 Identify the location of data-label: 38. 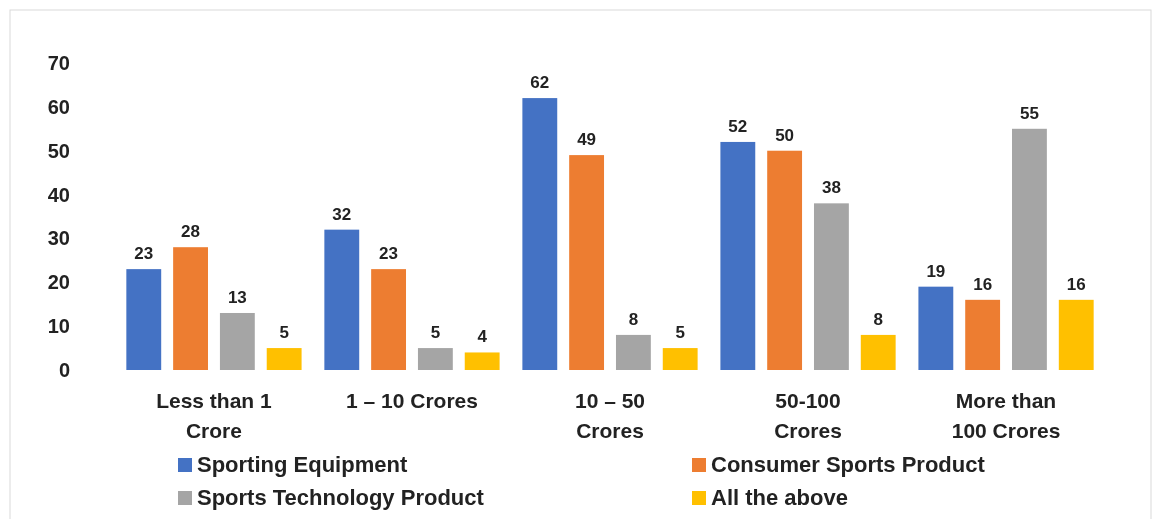
(831, 188).